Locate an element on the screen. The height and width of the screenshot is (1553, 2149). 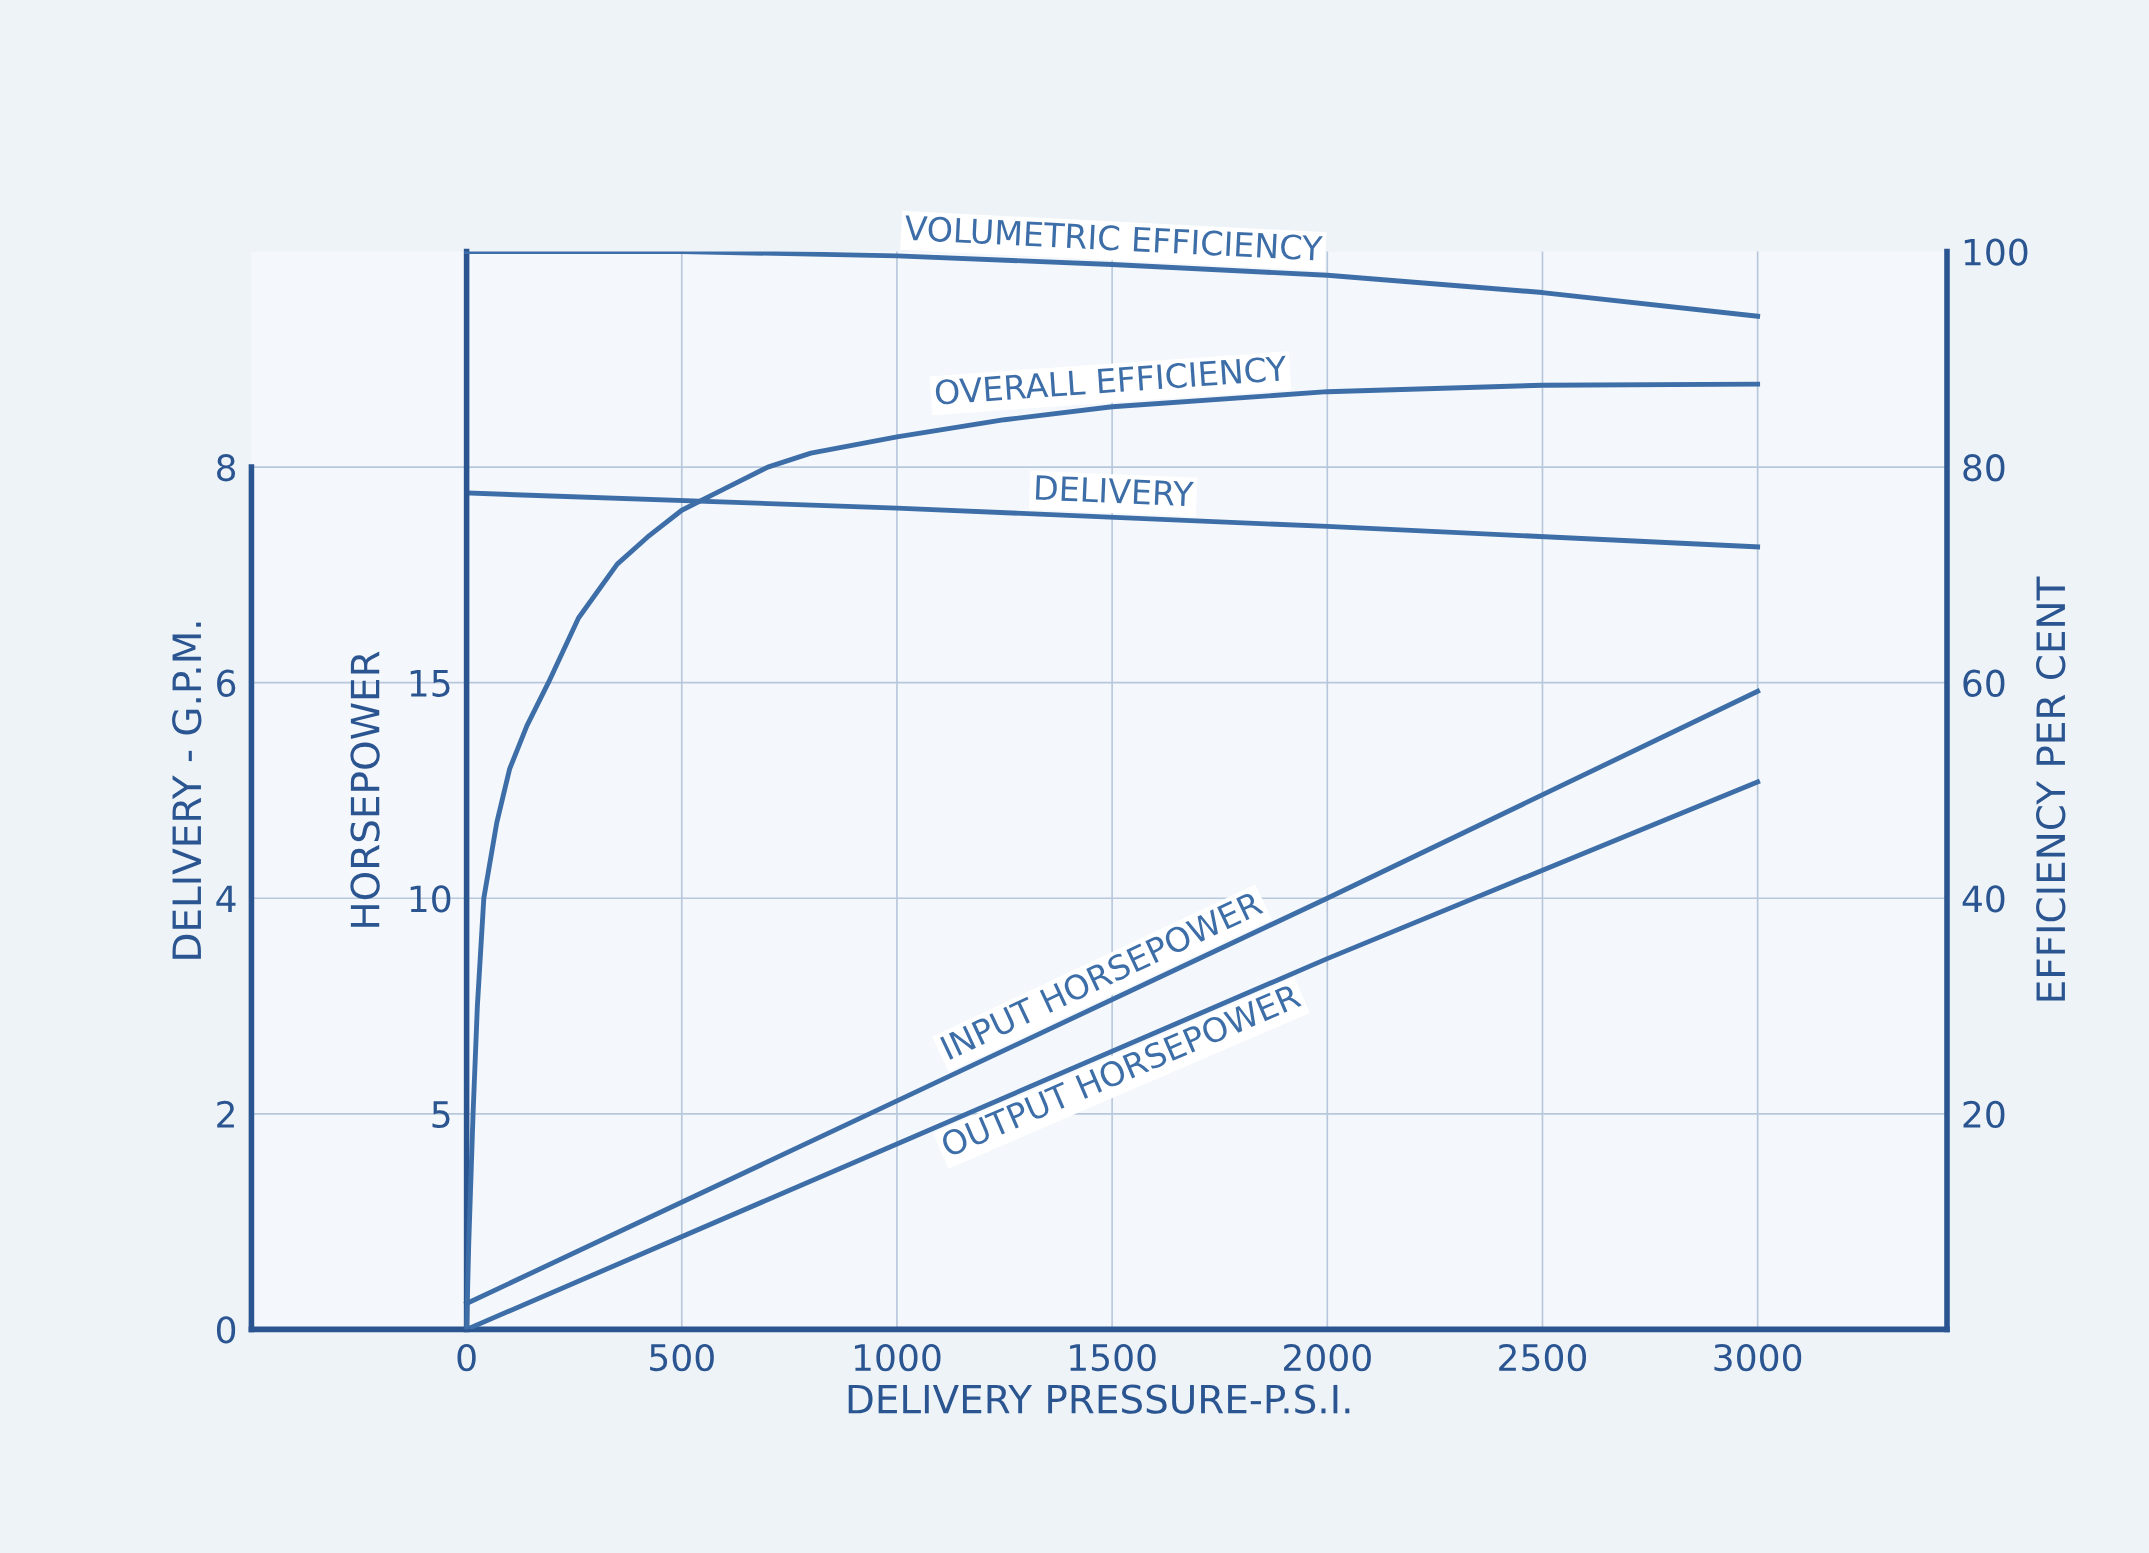
x-tick-label: 500 is located at coordinates (682, 1357).